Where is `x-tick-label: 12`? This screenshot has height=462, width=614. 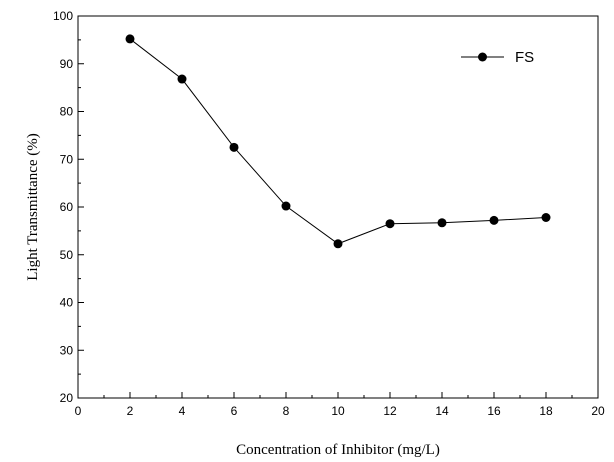 x-tick-label: 12 is located at coordinates (390, 411).